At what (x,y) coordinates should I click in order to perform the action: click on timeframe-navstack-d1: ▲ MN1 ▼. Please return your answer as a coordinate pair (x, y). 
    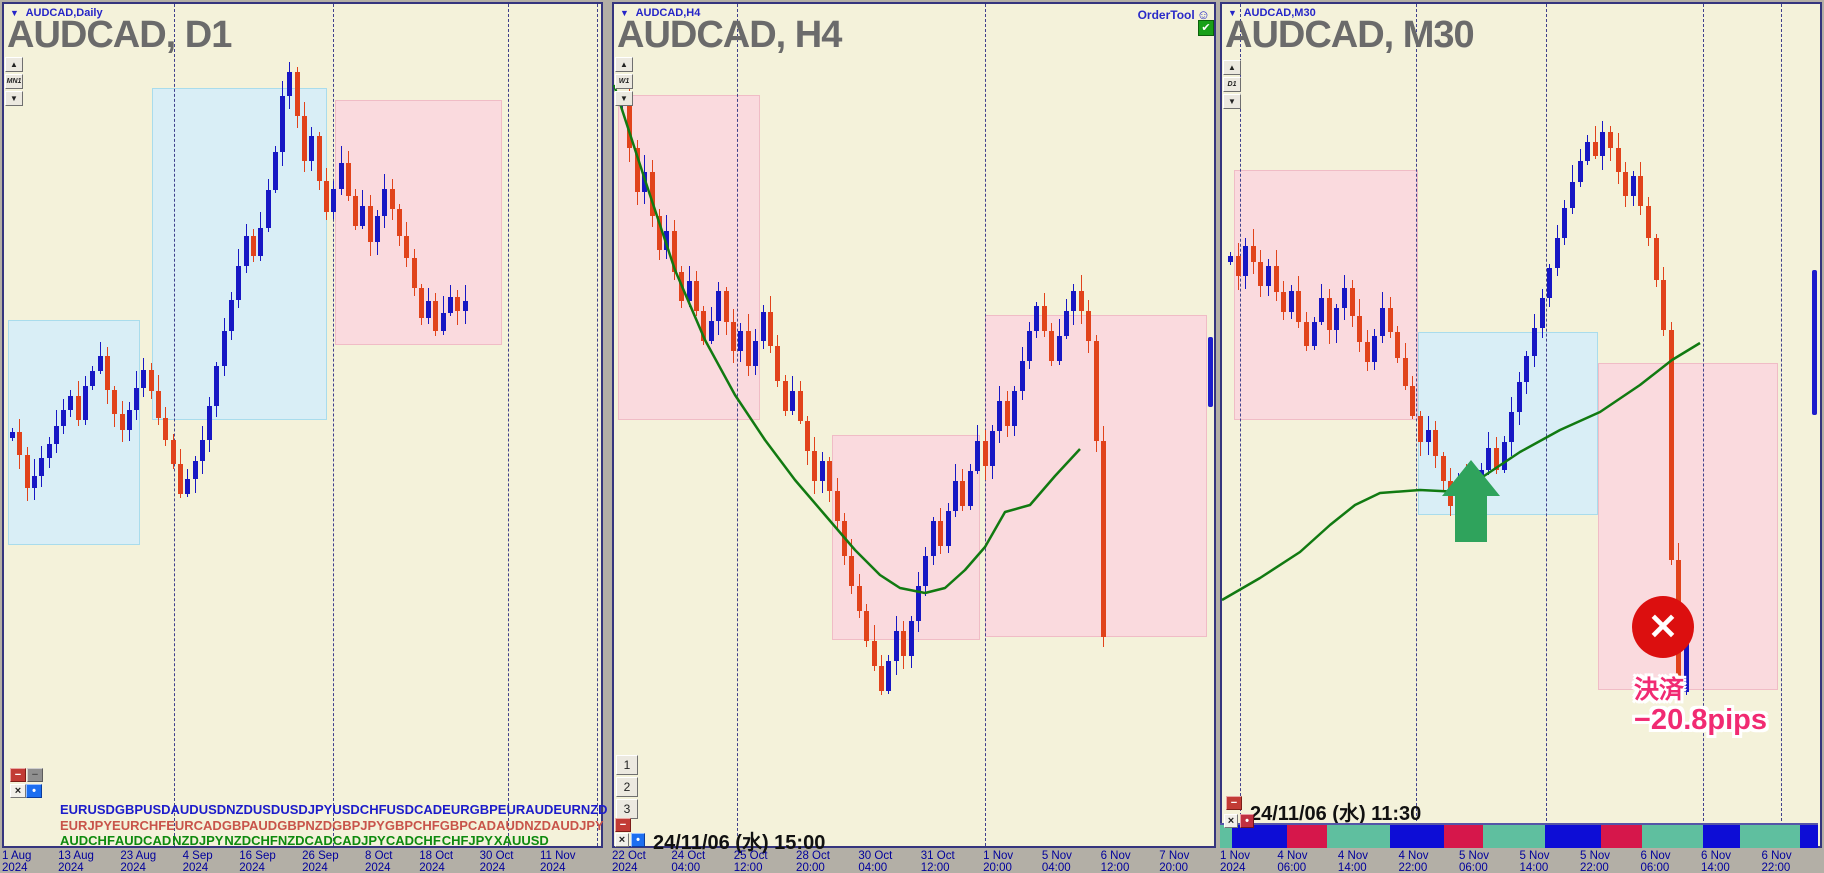
    Looking at the image, I should click on (14, 82).